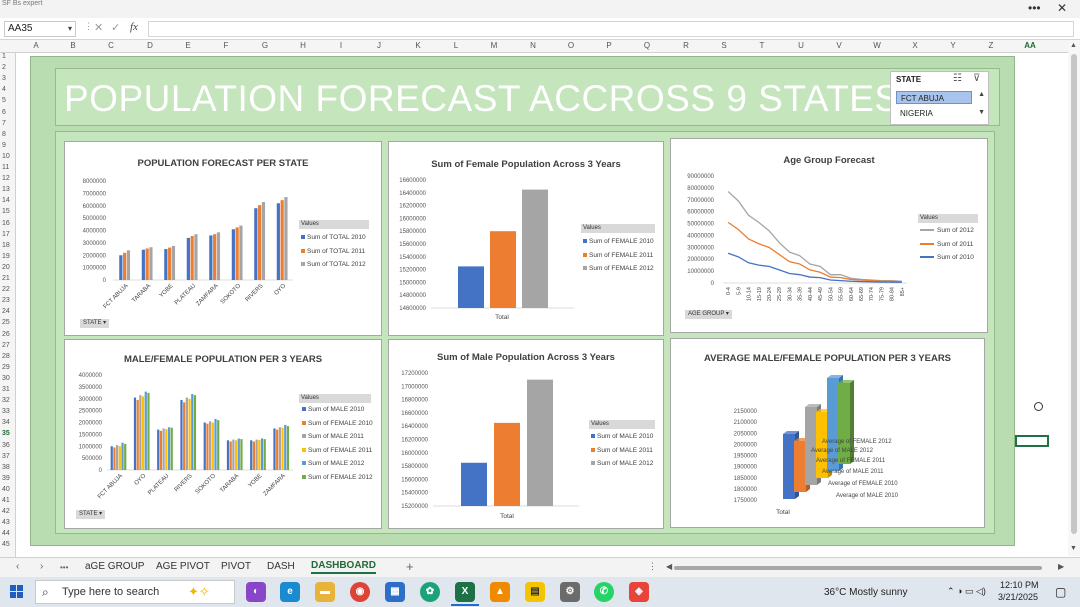 Image resolution: width=1080 pixels, height=607 pixels. I want to click on row-header: 13, so click(6, 190).